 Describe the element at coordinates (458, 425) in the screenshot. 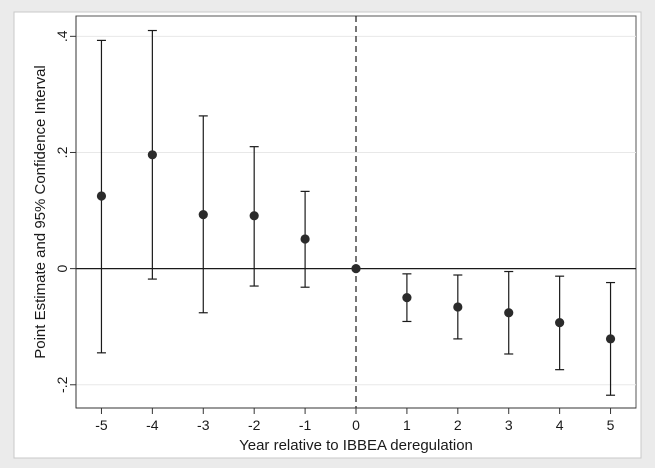

I see `x-tick-label: 2` at that location.